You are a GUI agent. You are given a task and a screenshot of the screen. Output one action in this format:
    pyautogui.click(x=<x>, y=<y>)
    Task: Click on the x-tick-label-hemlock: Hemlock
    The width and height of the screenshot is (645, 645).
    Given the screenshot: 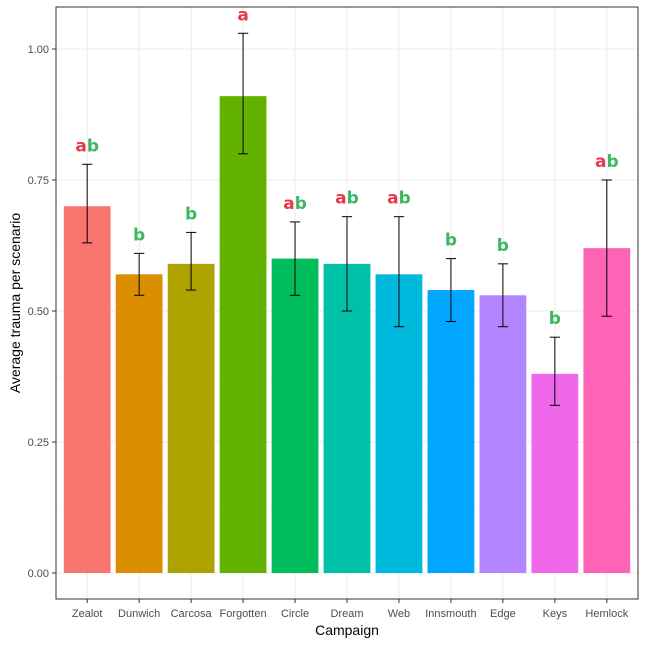 What is the action you would take?
    pyautogui.click(x=606, y=614)
    